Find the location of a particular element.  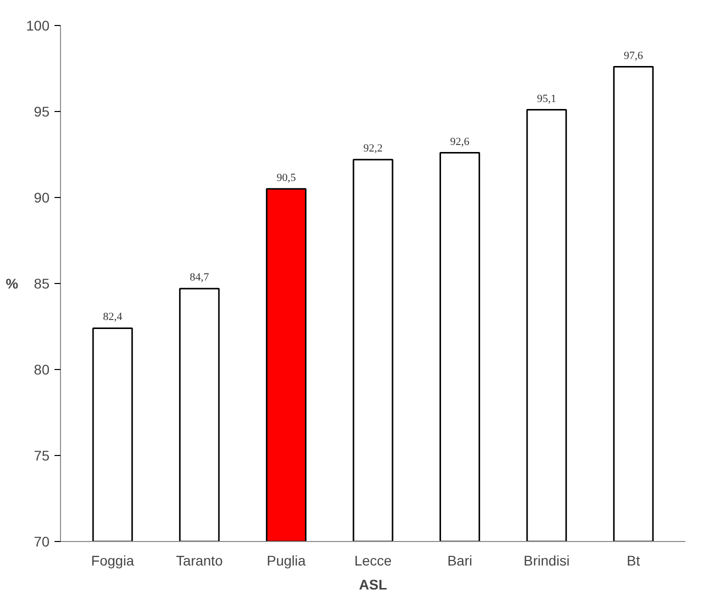

x-tick-label: Brindisi is located at coordinates (547, 560).